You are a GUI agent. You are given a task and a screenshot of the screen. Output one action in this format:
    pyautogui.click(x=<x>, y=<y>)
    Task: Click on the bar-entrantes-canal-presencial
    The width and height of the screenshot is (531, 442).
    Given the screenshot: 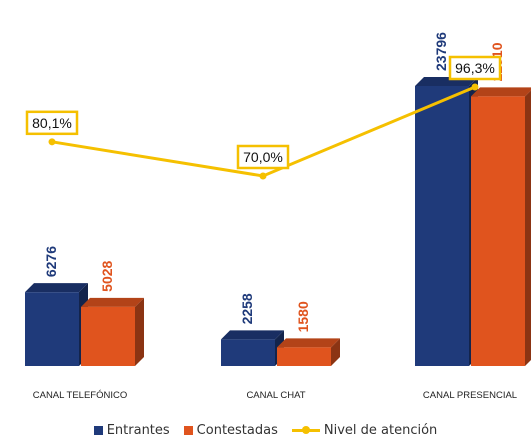 What is the action you would take?
    pyautogui.click(x=442, y=226)
    